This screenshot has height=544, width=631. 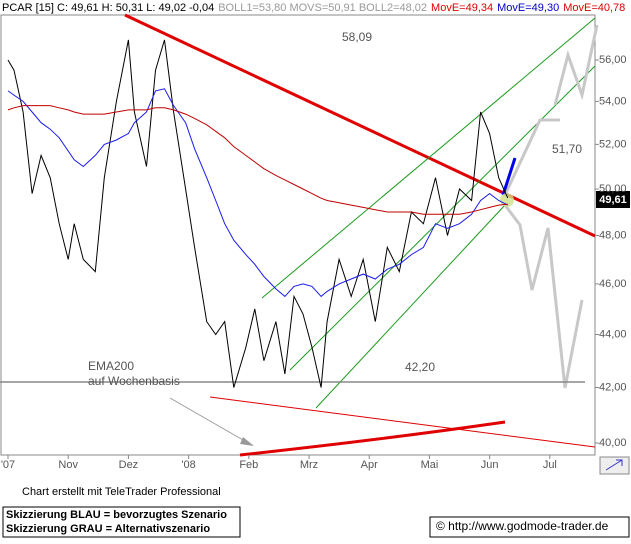 I want to click on y-tick-label: 44,00, so click(x=613, y=334).